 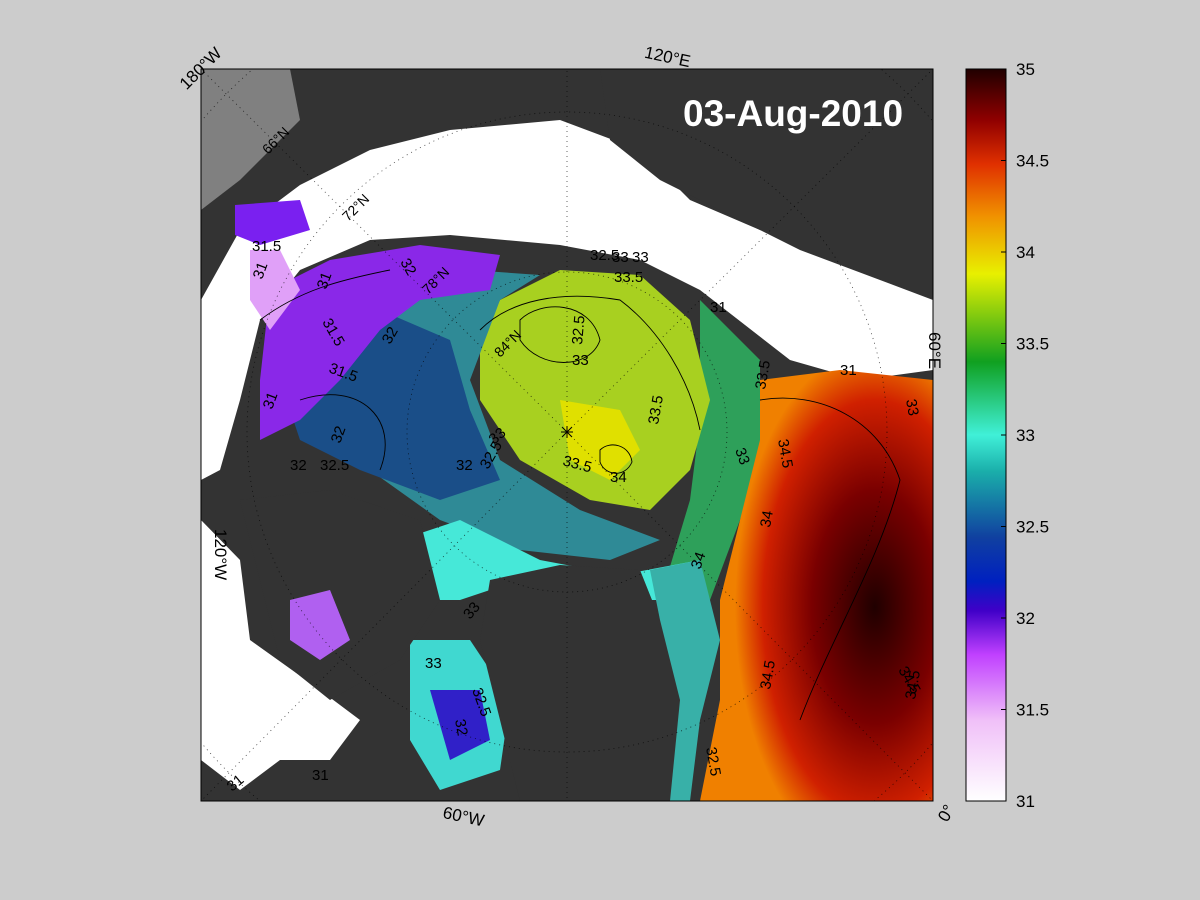 I want to click on colorbar-tick-label: 32.5, so click(x=1032, y=527).